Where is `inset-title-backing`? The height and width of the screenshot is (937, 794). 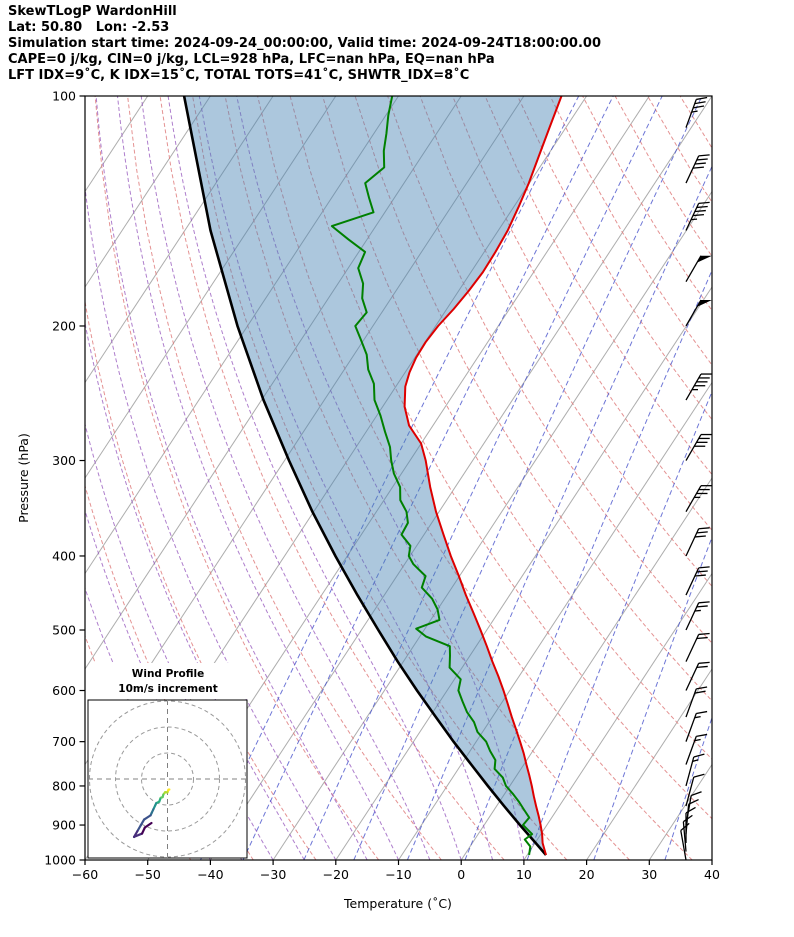 inset-title-backing is located at coordinates (169, 681).